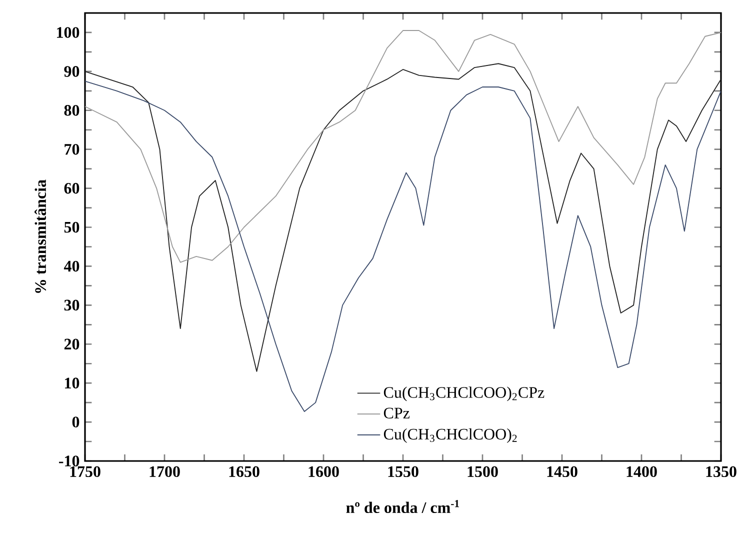 The image size is (748, 533). What do you see at coordinates (72, 110) in the screenshot?
I see `y-tick-label: 80` at bounding box center [72, 110].